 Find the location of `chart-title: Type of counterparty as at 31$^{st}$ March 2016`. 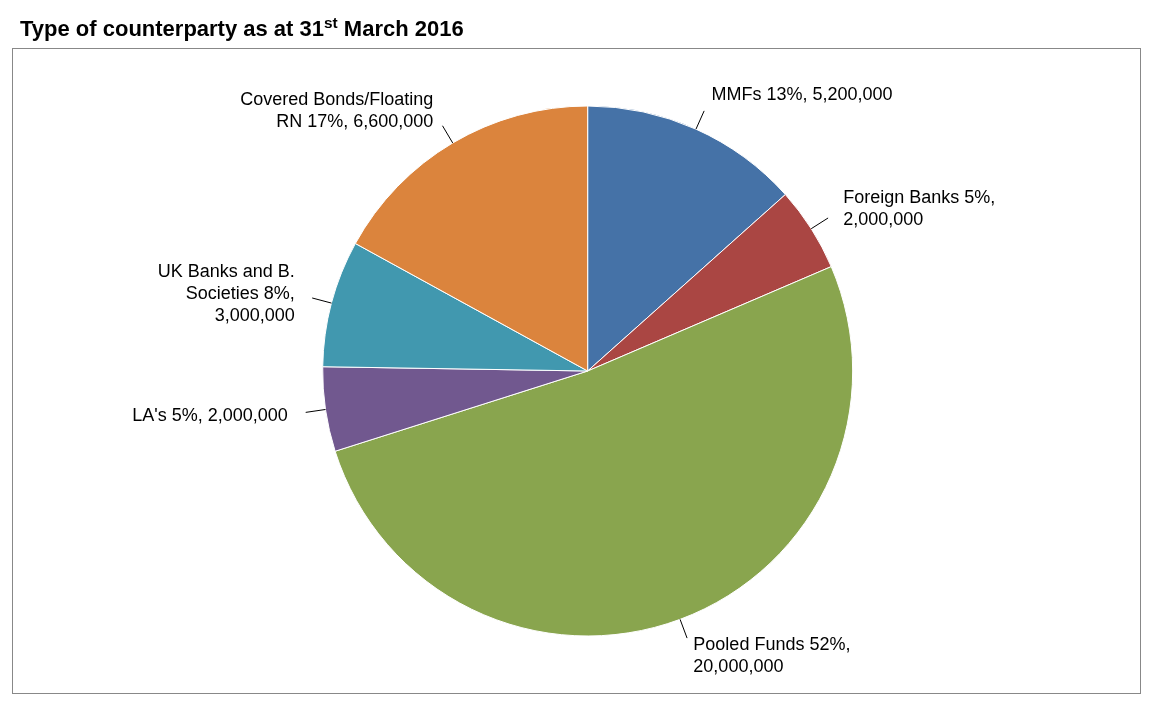

chart-title: Type of counterparty as at 31$^{st}$ March 2016 is located at coordinates (242, 27).